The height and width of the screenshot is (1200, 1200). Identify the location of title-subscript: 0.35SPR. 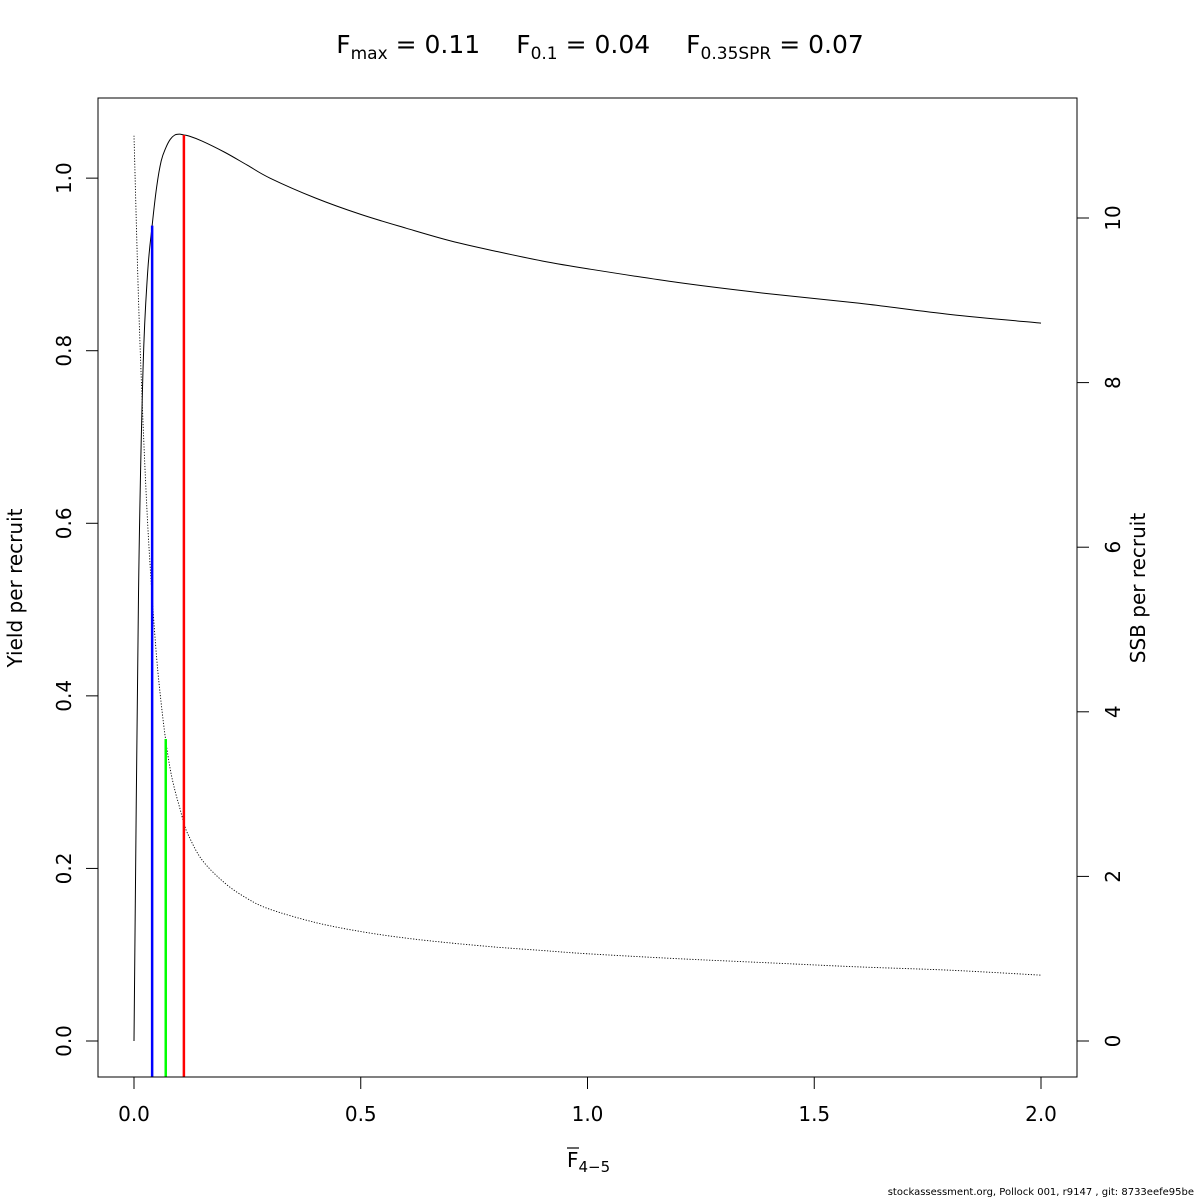
(736, 54).